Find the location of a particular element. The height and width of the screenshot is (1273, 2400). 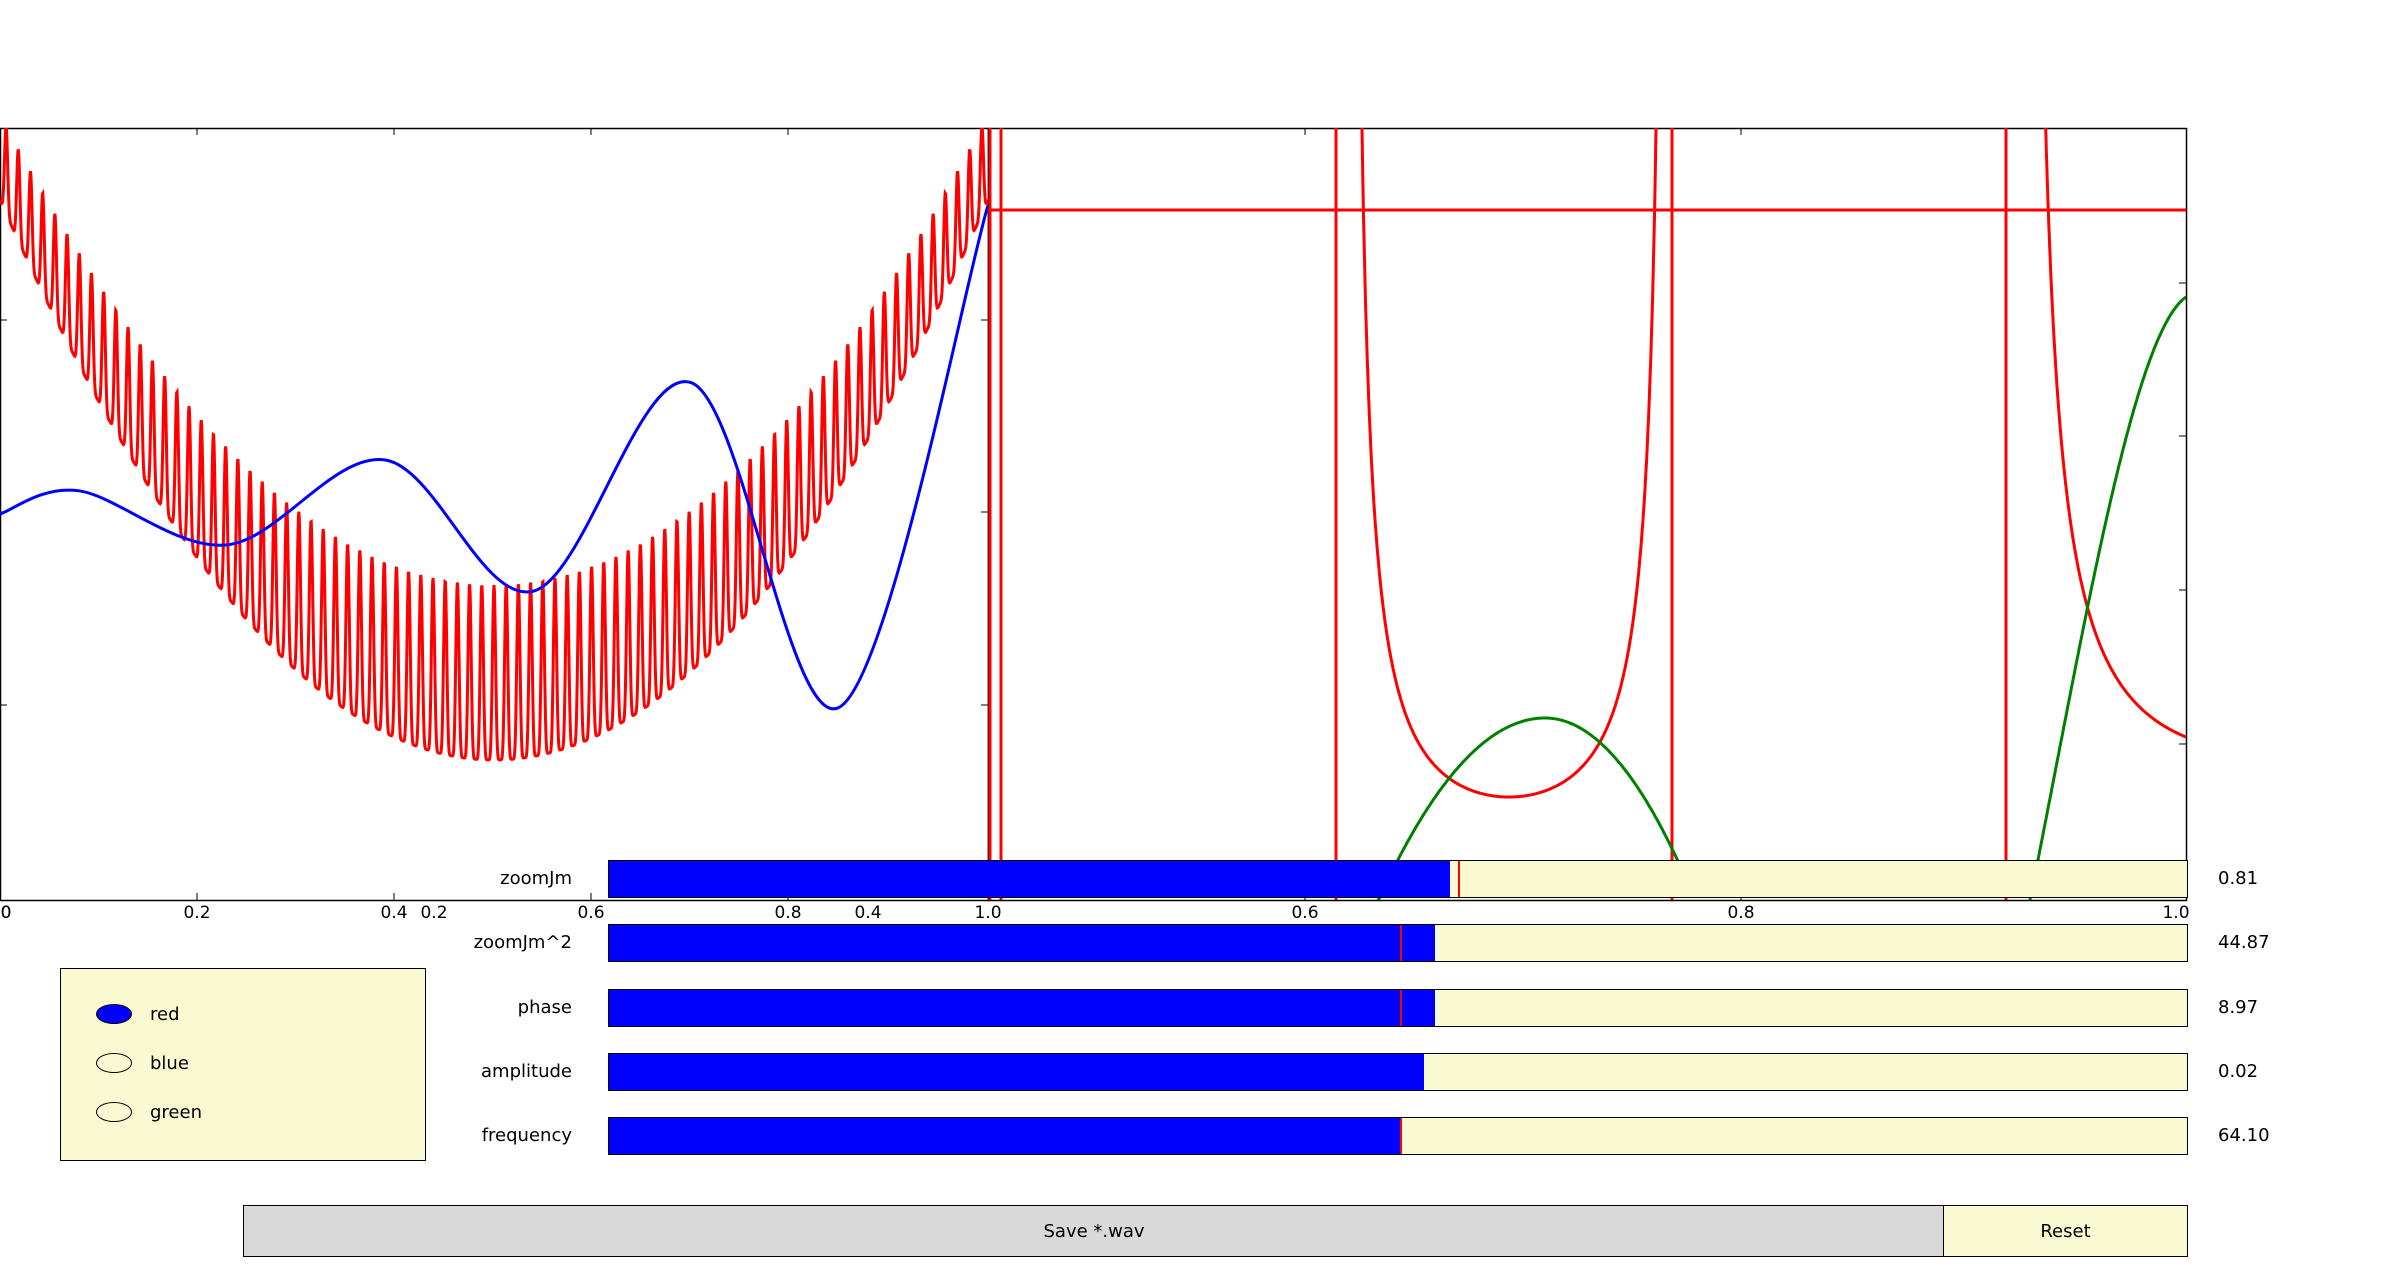

slider-phase is located at coordinates (1398, 1008).